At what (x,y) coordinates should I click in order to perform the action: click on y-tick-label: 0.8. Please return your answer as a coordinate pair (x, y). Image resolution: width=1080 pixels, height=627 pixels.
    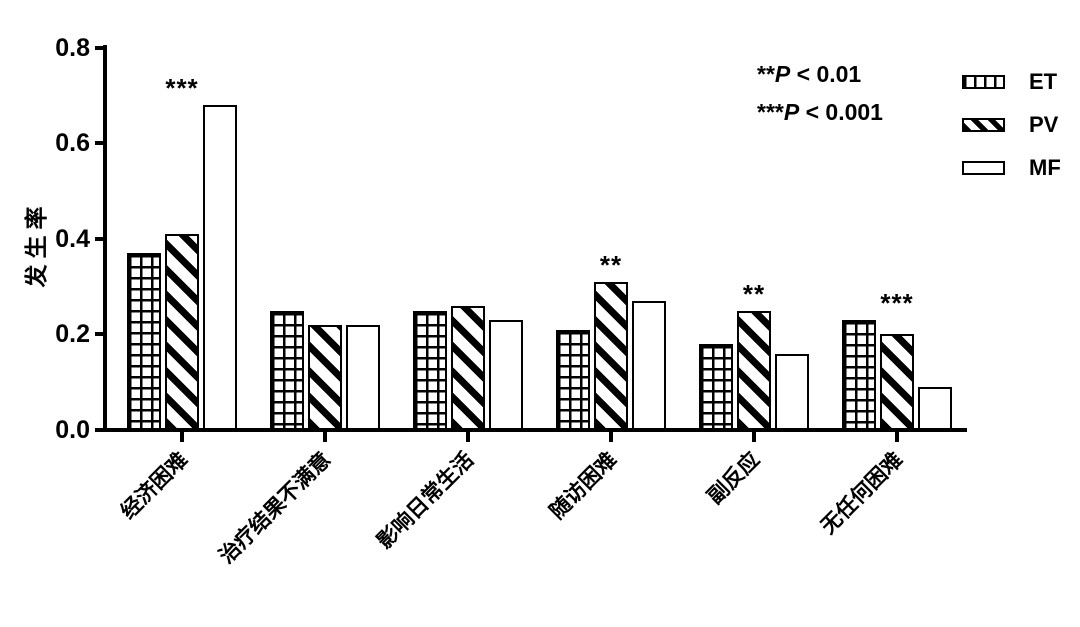
    Looking at the image, I should click on (72, 47).